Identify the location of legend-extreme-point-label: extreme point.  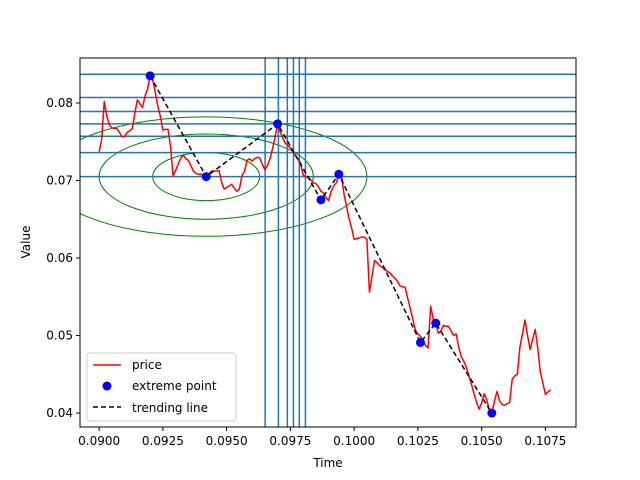
(174, 386).